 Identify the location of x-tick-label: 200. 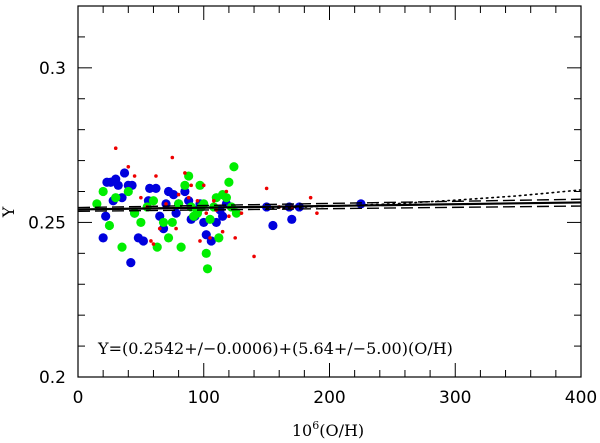
(329, 398).